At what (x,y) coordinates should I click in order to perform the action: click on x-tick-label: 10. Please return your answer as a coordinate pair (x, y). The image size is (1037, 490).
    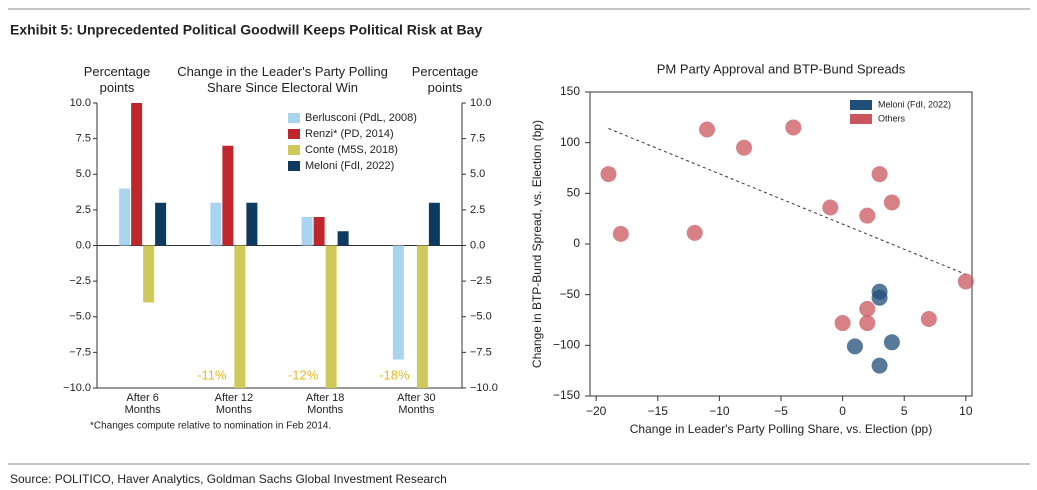
    Looking at the image, I should click on (966, 411).